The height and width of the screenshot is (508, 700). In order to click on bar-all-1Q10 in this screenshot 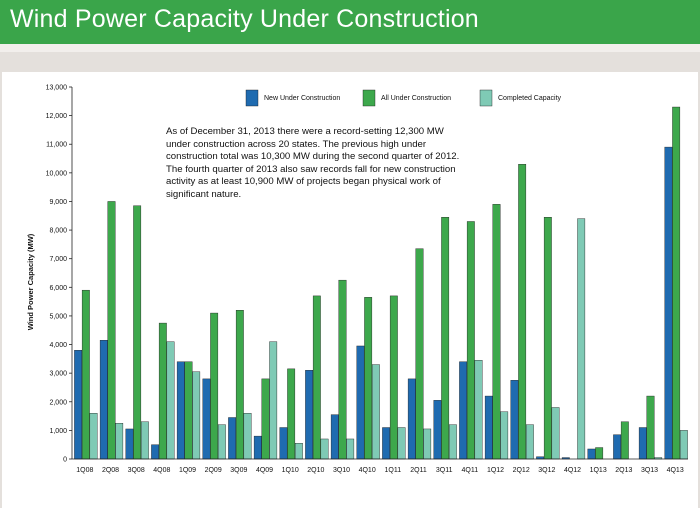, I will do `click(291, 414)`.